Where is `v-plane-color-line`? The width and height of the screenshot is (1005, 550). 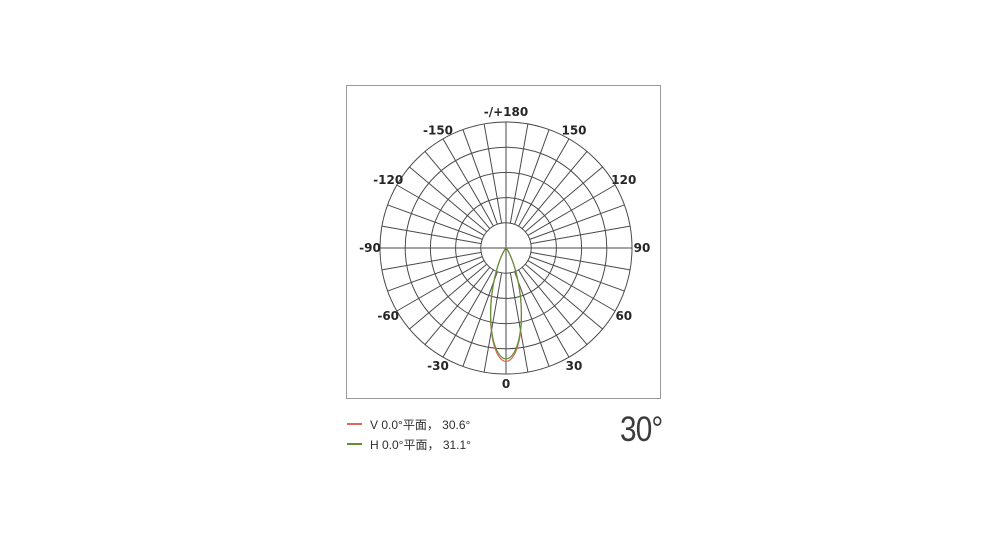 v-plane-color-line is located at coordinates (354, 424).